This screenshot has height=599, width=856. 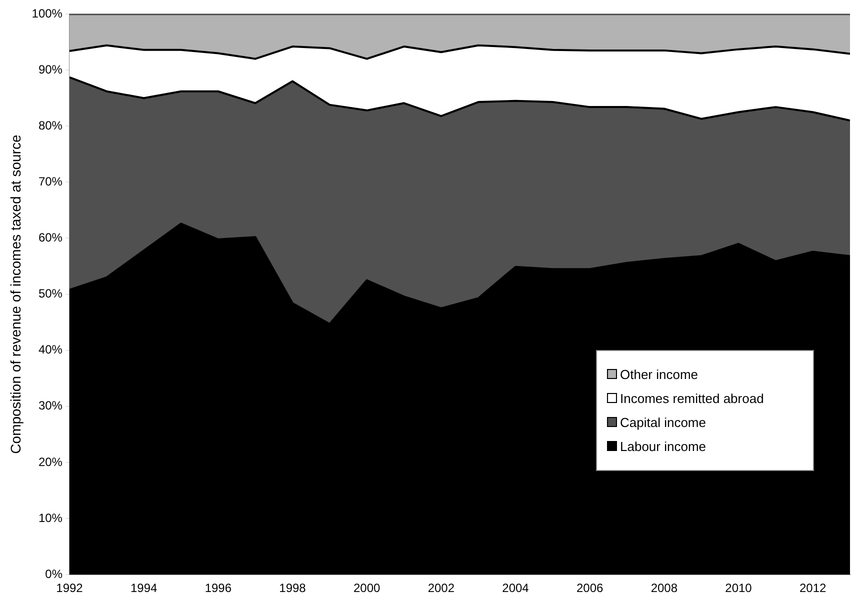 I want to click on x-tick-label: 1994, so click(x=144, y=588).